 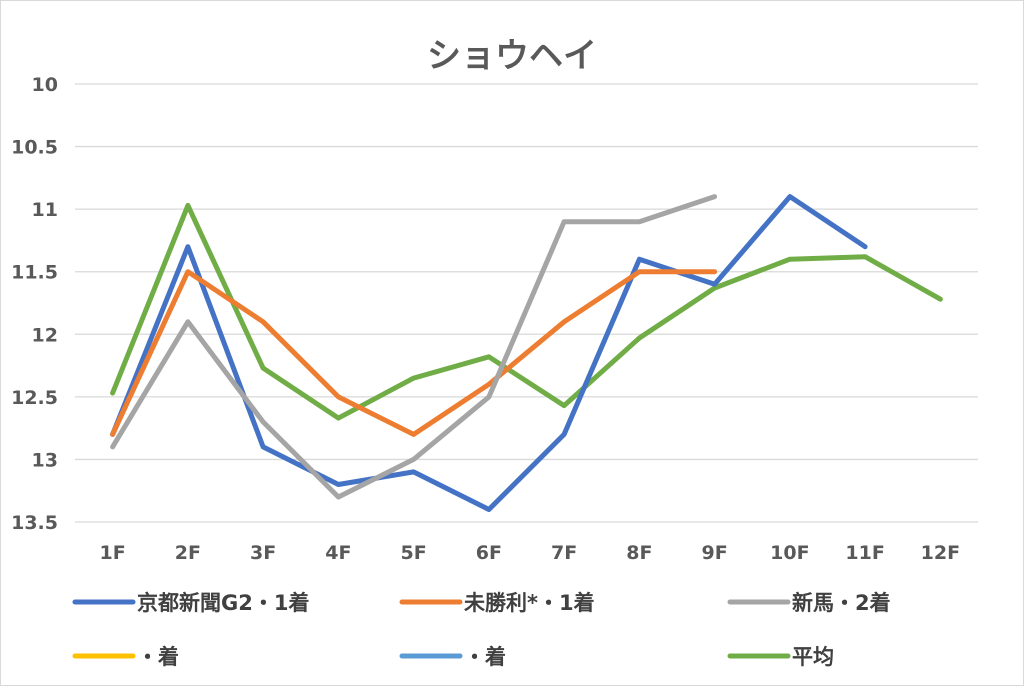 What do you see at coordinates (564, 553) in the screenshot?
I see `x-tick-label: 7F` at bounding box center [564, 553].